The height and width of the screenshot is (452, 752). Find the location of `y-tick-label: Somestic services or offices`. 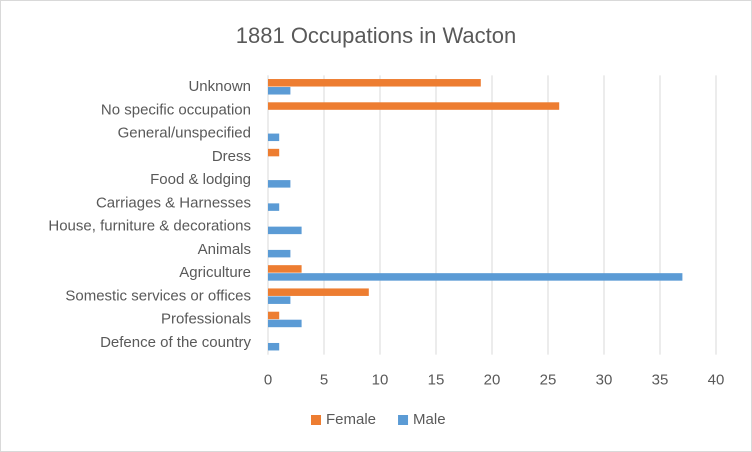

y-tick-label: Somestic services or offices is located at coordinates (158, 295).